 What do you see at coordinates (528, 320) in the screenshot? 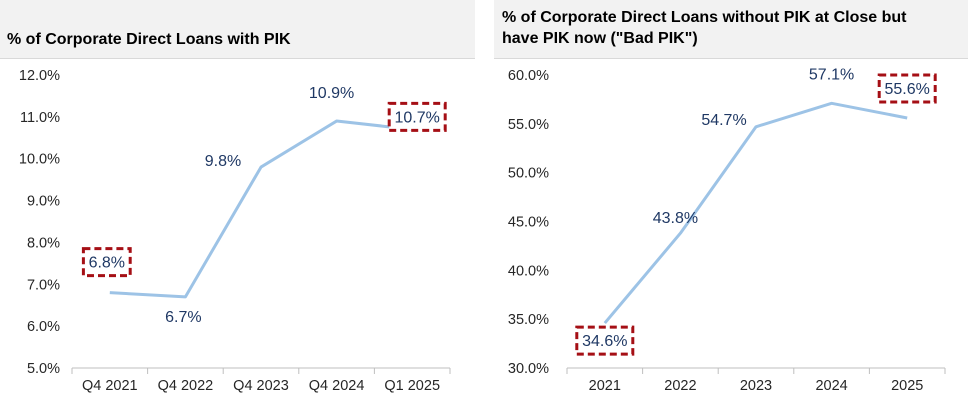
I see `y-tick-label: 35.0%` at bounding box center [528, 320].